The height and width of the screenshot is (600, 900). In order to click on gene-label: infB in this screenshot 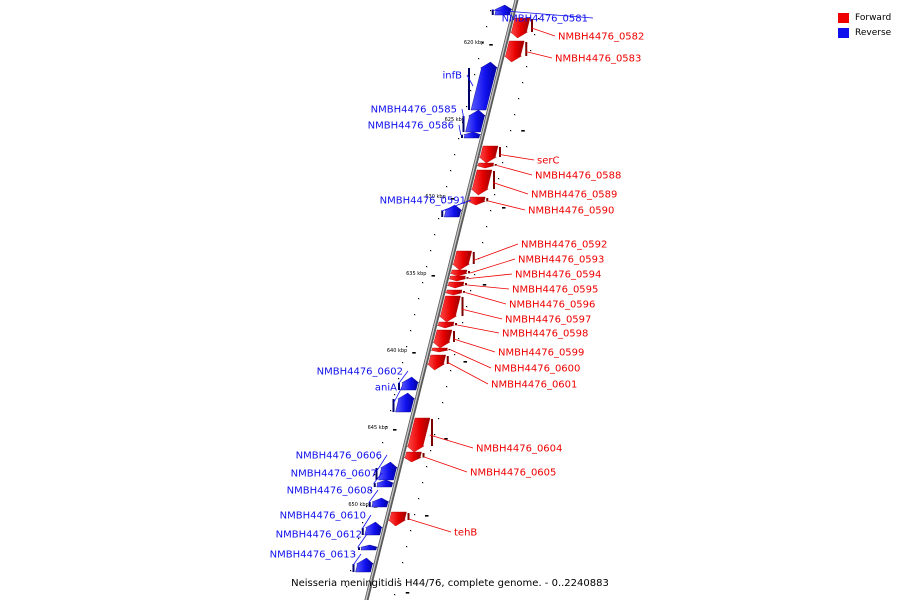, I will do `click(453, 76)`.